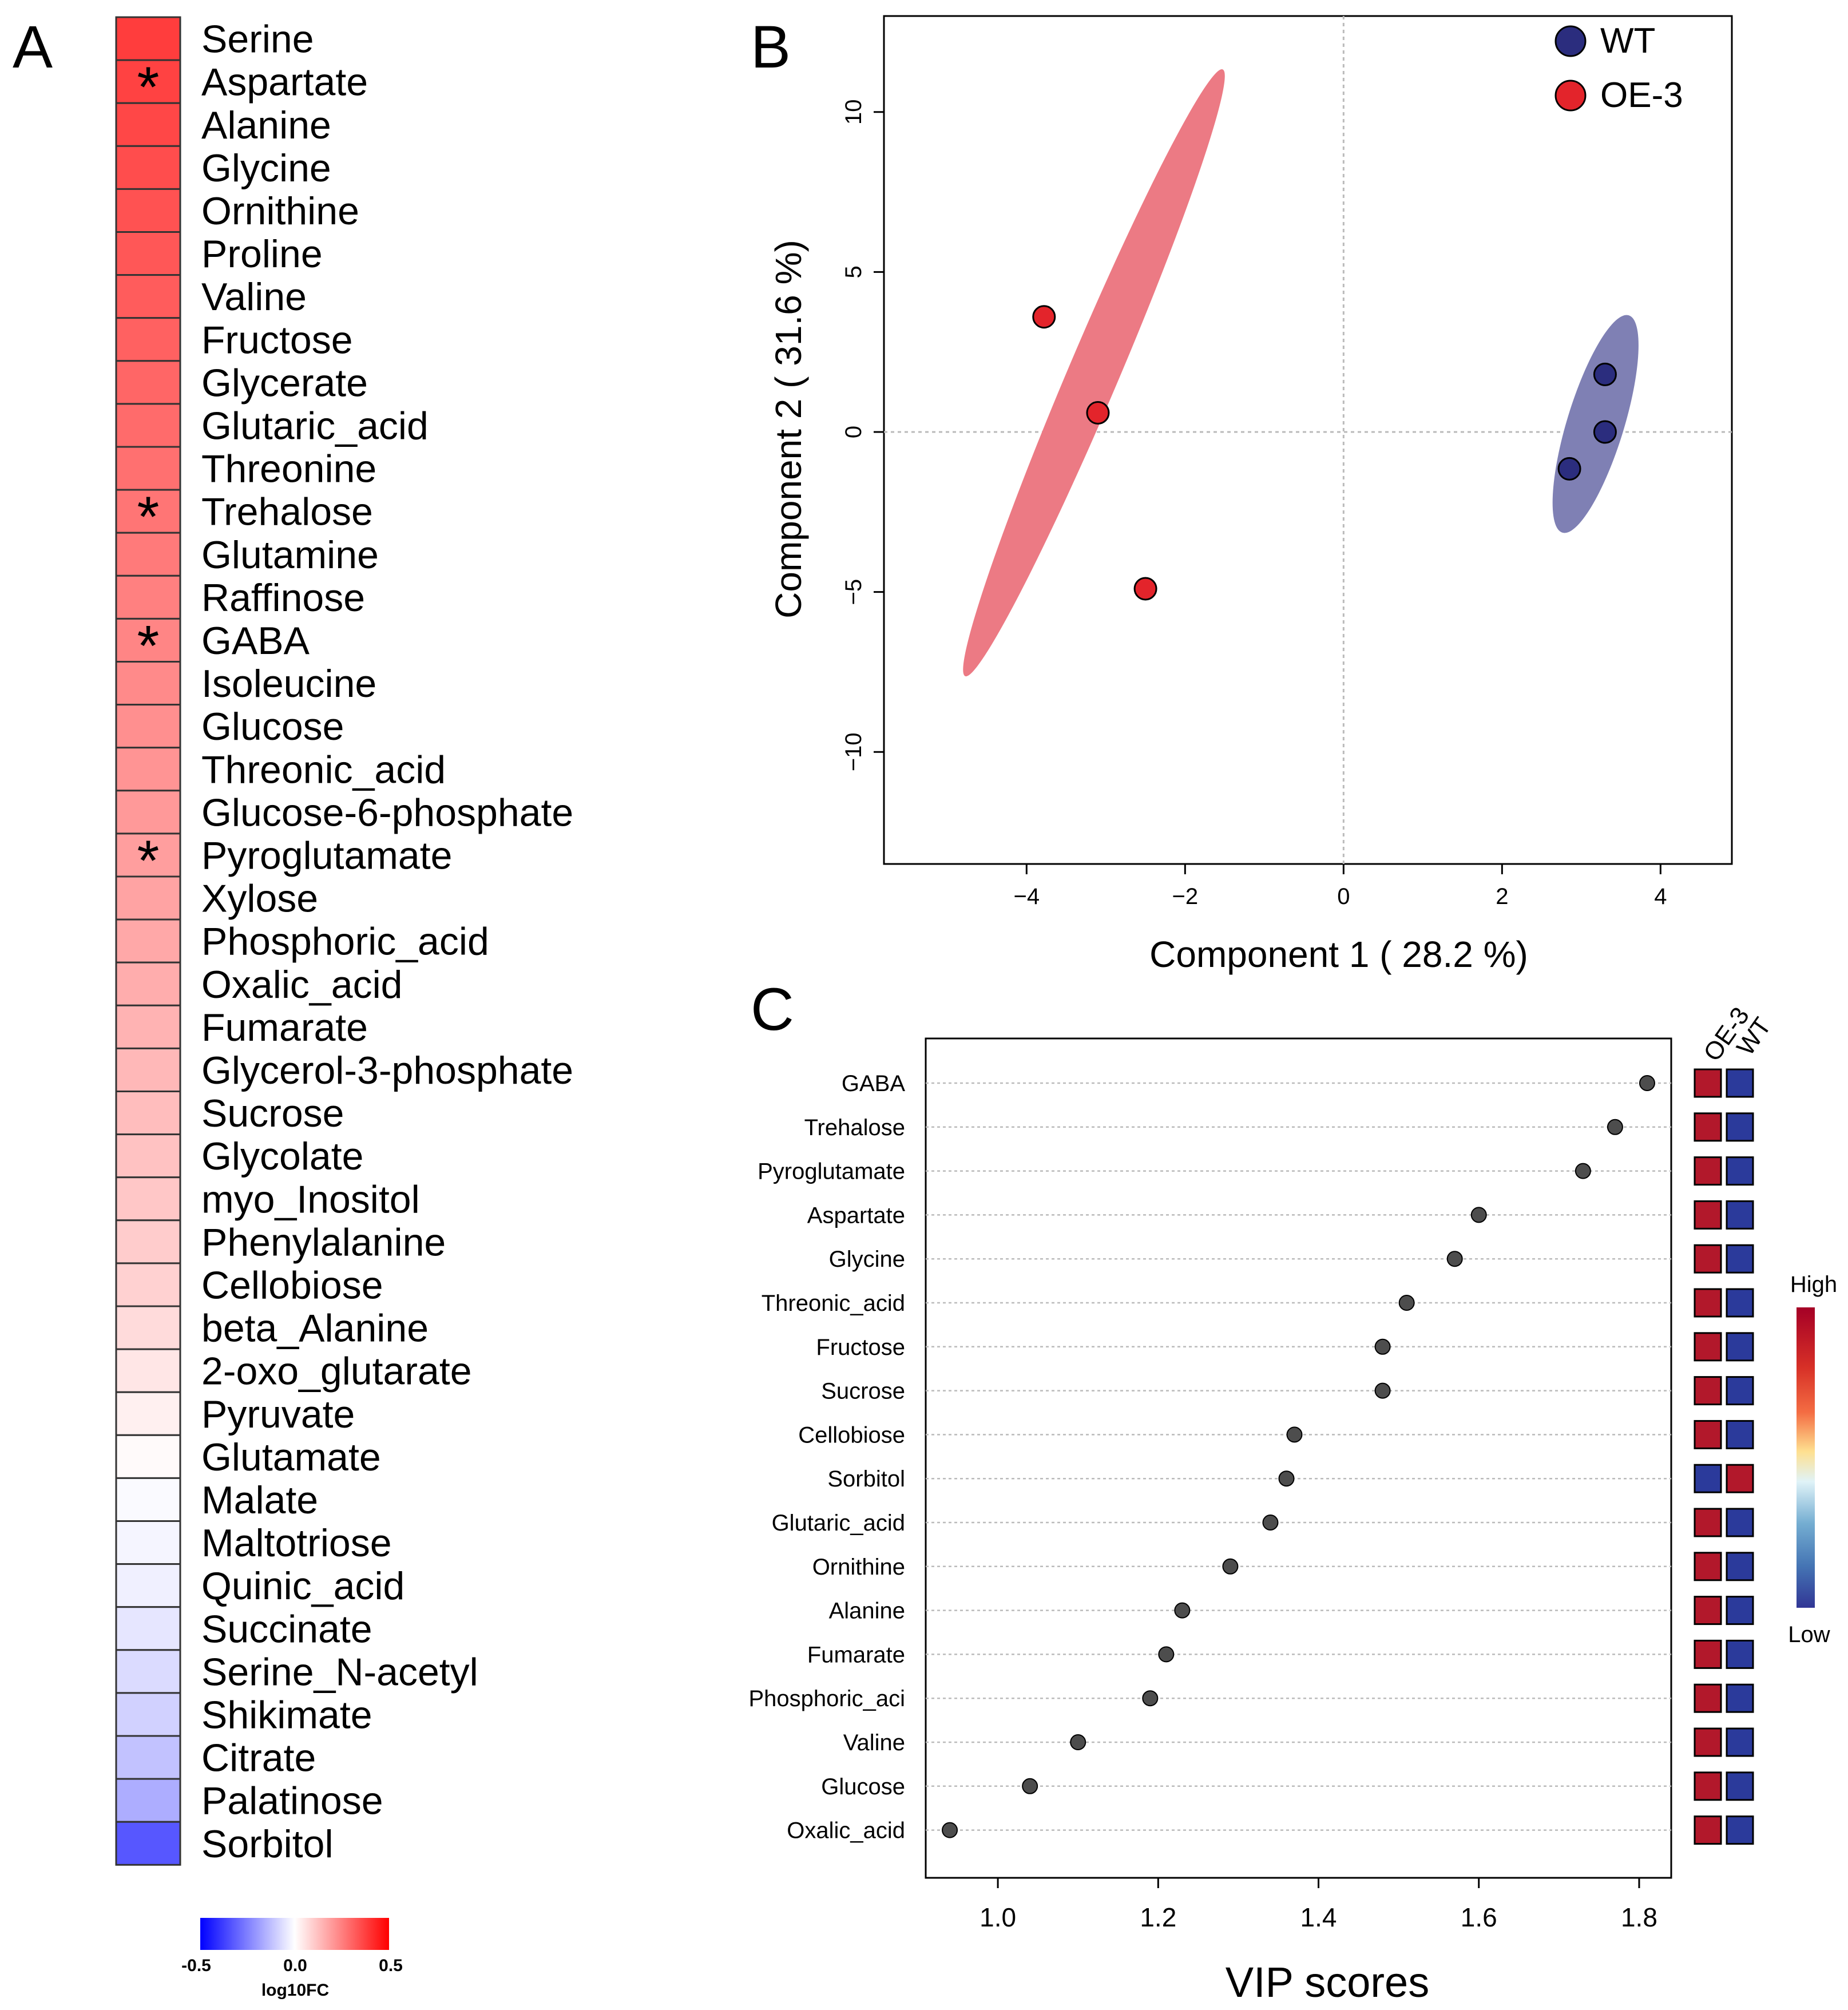  Describe the element at coordinates (280, 211) in the screenshot. I see `heatmap-label-ornithine: Ornithine` at that location.